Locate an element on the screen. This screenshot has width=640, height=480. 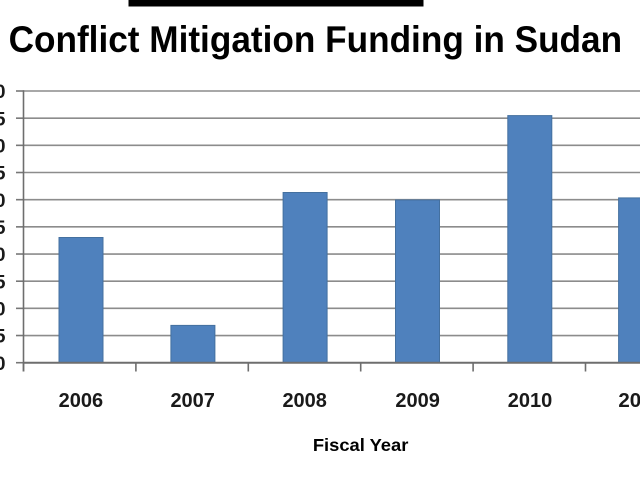
svg-text: 0 is located at coordinates (3, 364).